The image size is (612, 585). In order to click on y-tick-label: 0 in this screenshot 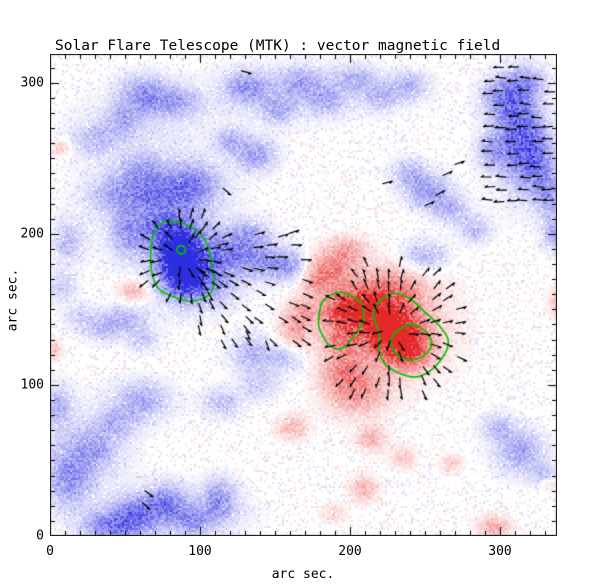, I will do `click(40, 536)`.